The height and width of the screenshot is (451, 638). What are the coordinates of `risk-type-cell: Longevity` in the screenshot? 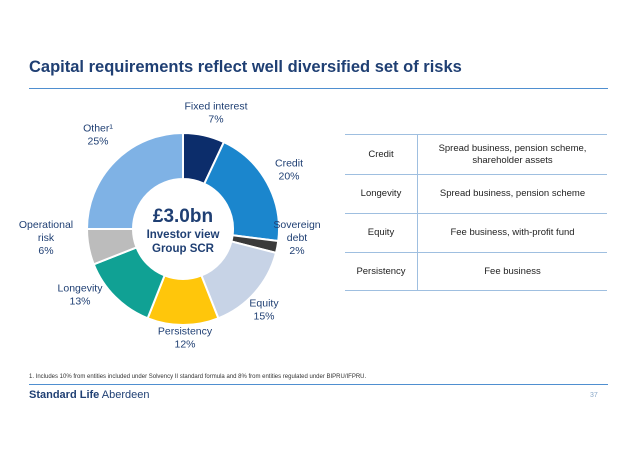 It's located at (381, 194).